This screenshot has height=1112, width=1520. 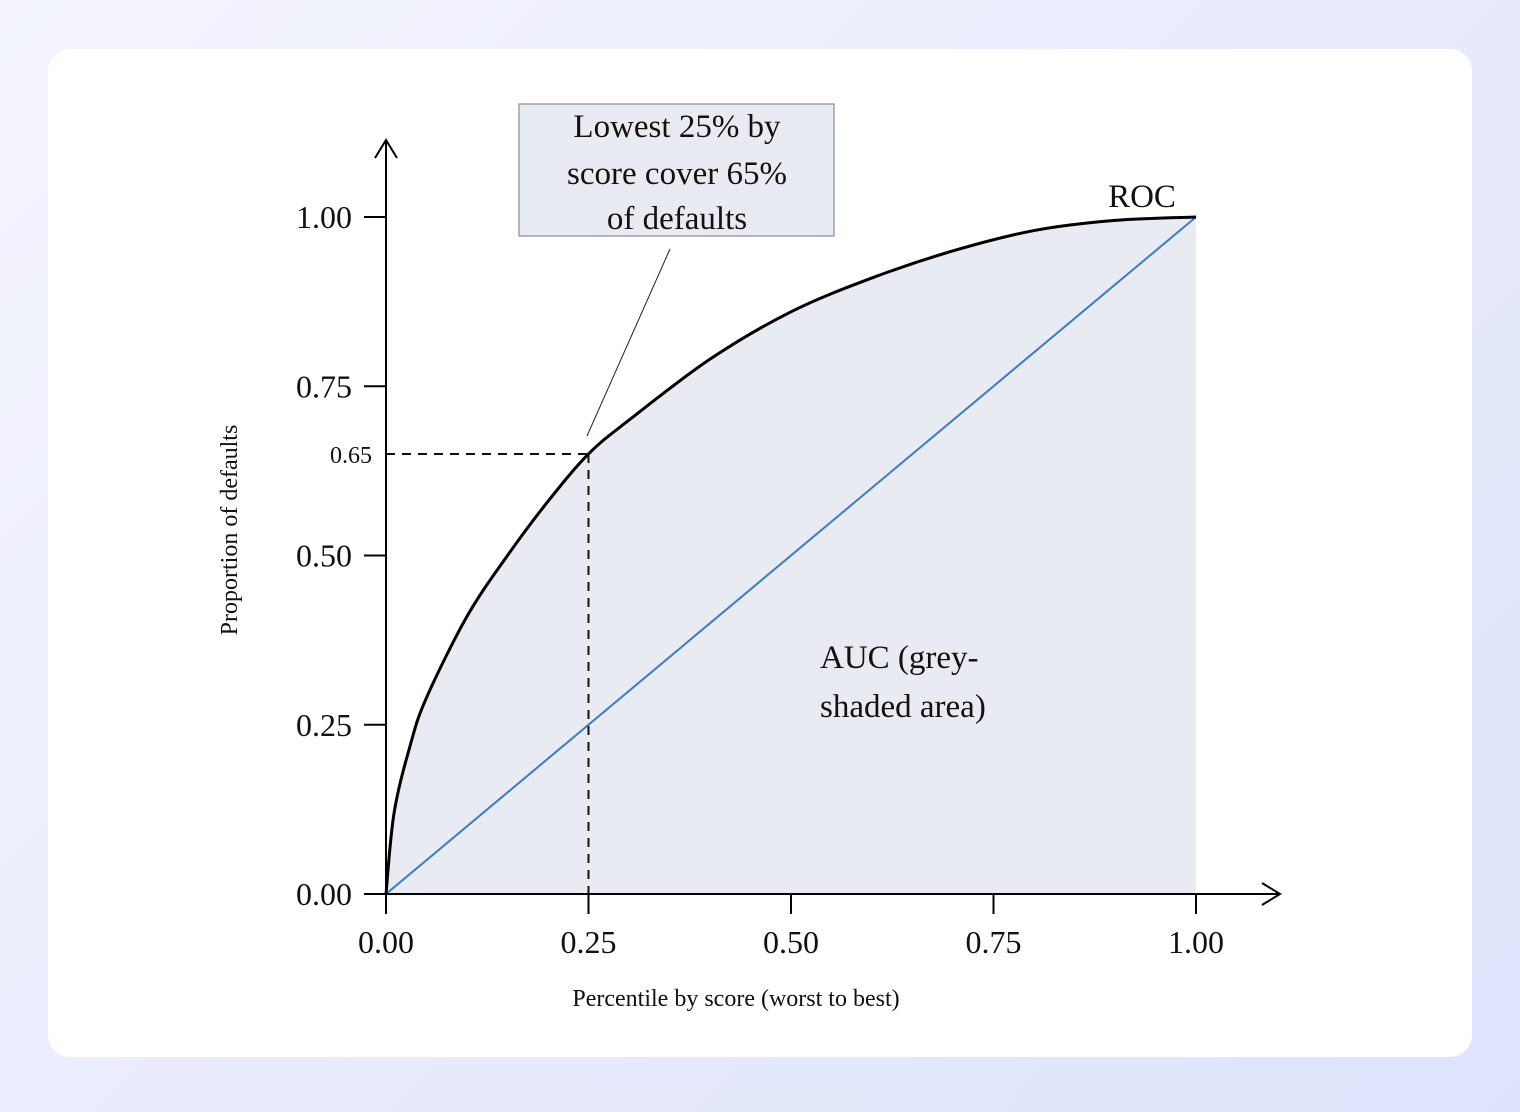 What do you see at coordinates (1142, 197) in the screenshot?
I see `roc-label: ROC` at bounding box center [1142, 197].